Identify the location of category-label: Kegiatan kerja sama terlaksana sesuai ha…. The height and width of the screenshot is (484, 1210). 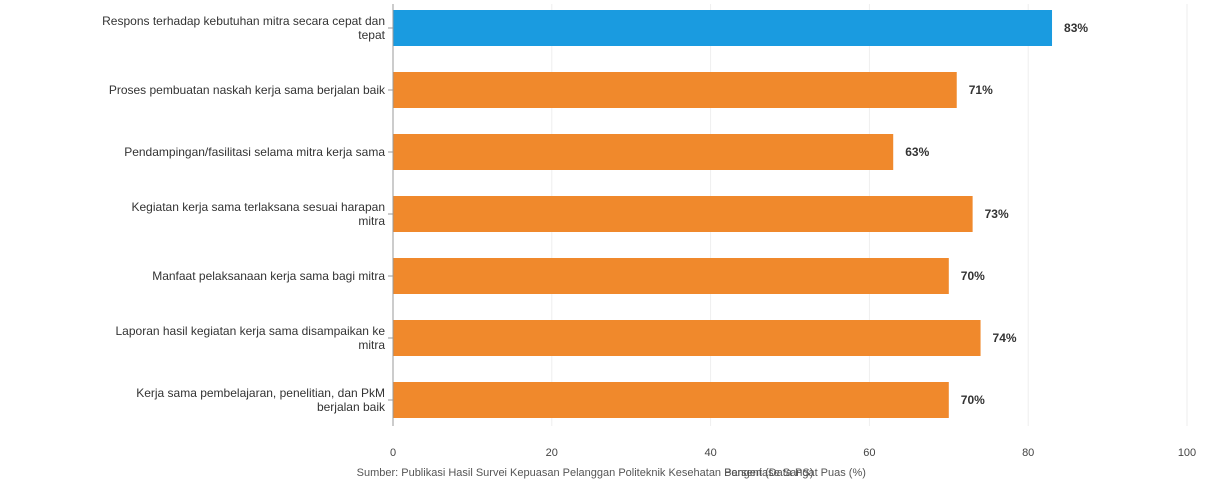
(259, 207).